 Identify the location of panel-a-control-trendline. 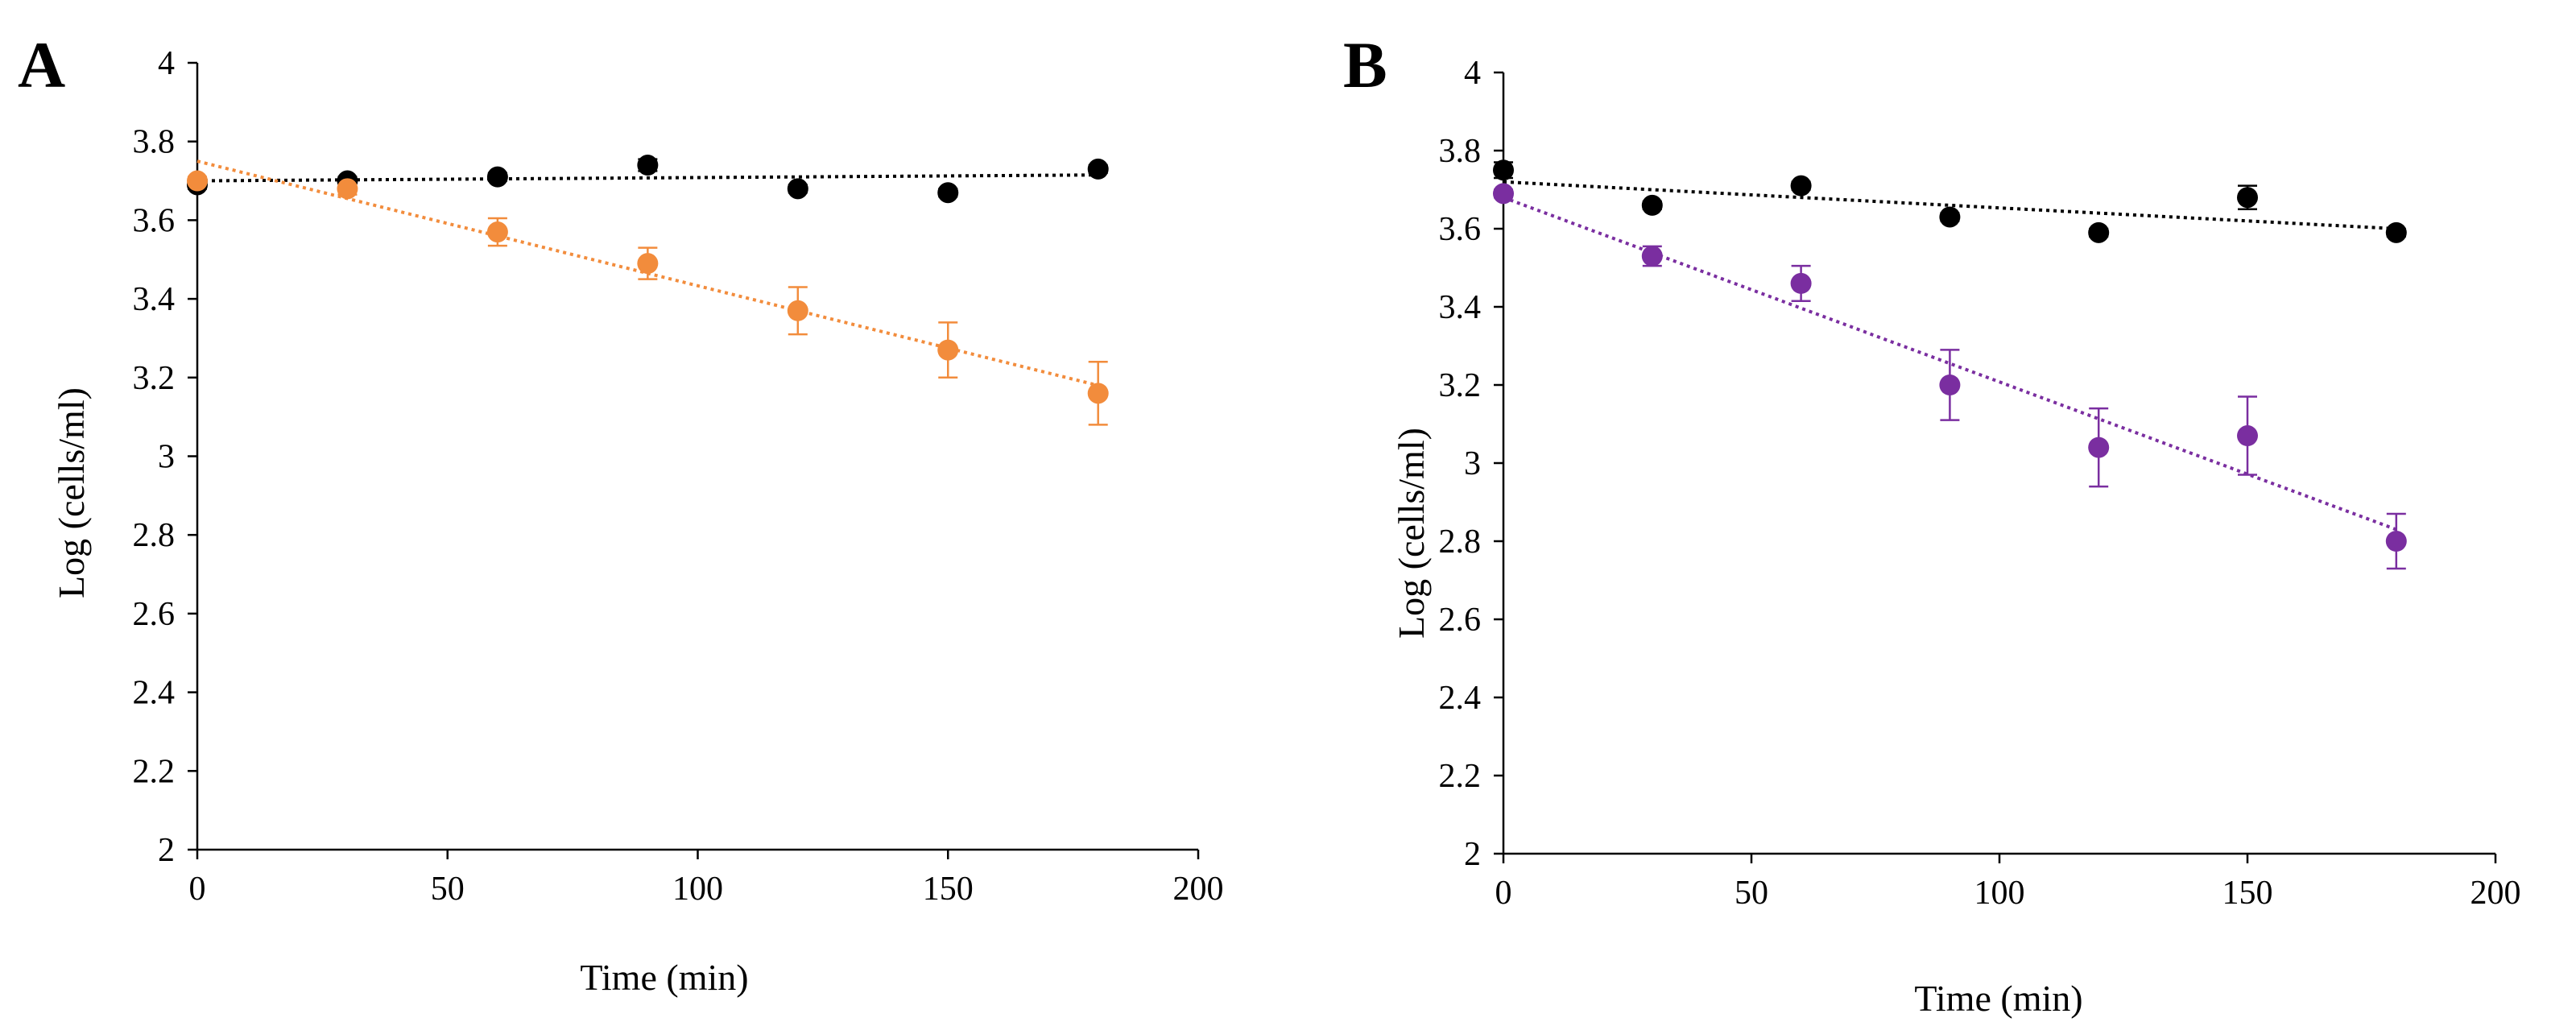
(647, 178).